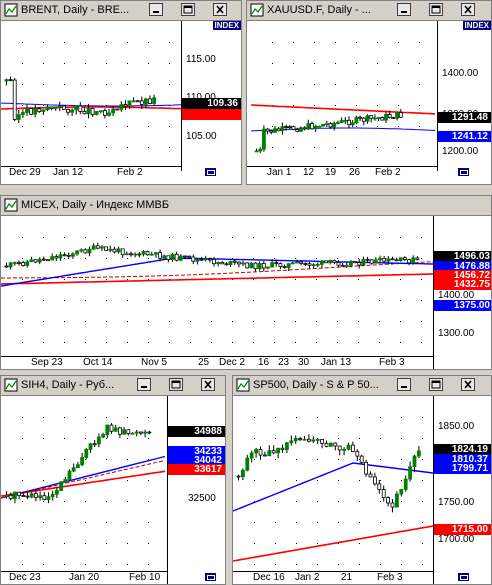  What do you see at coordinates (211, 114) in the screenshot?
I see `ma-price-tag` at bounding box center [211, 114].